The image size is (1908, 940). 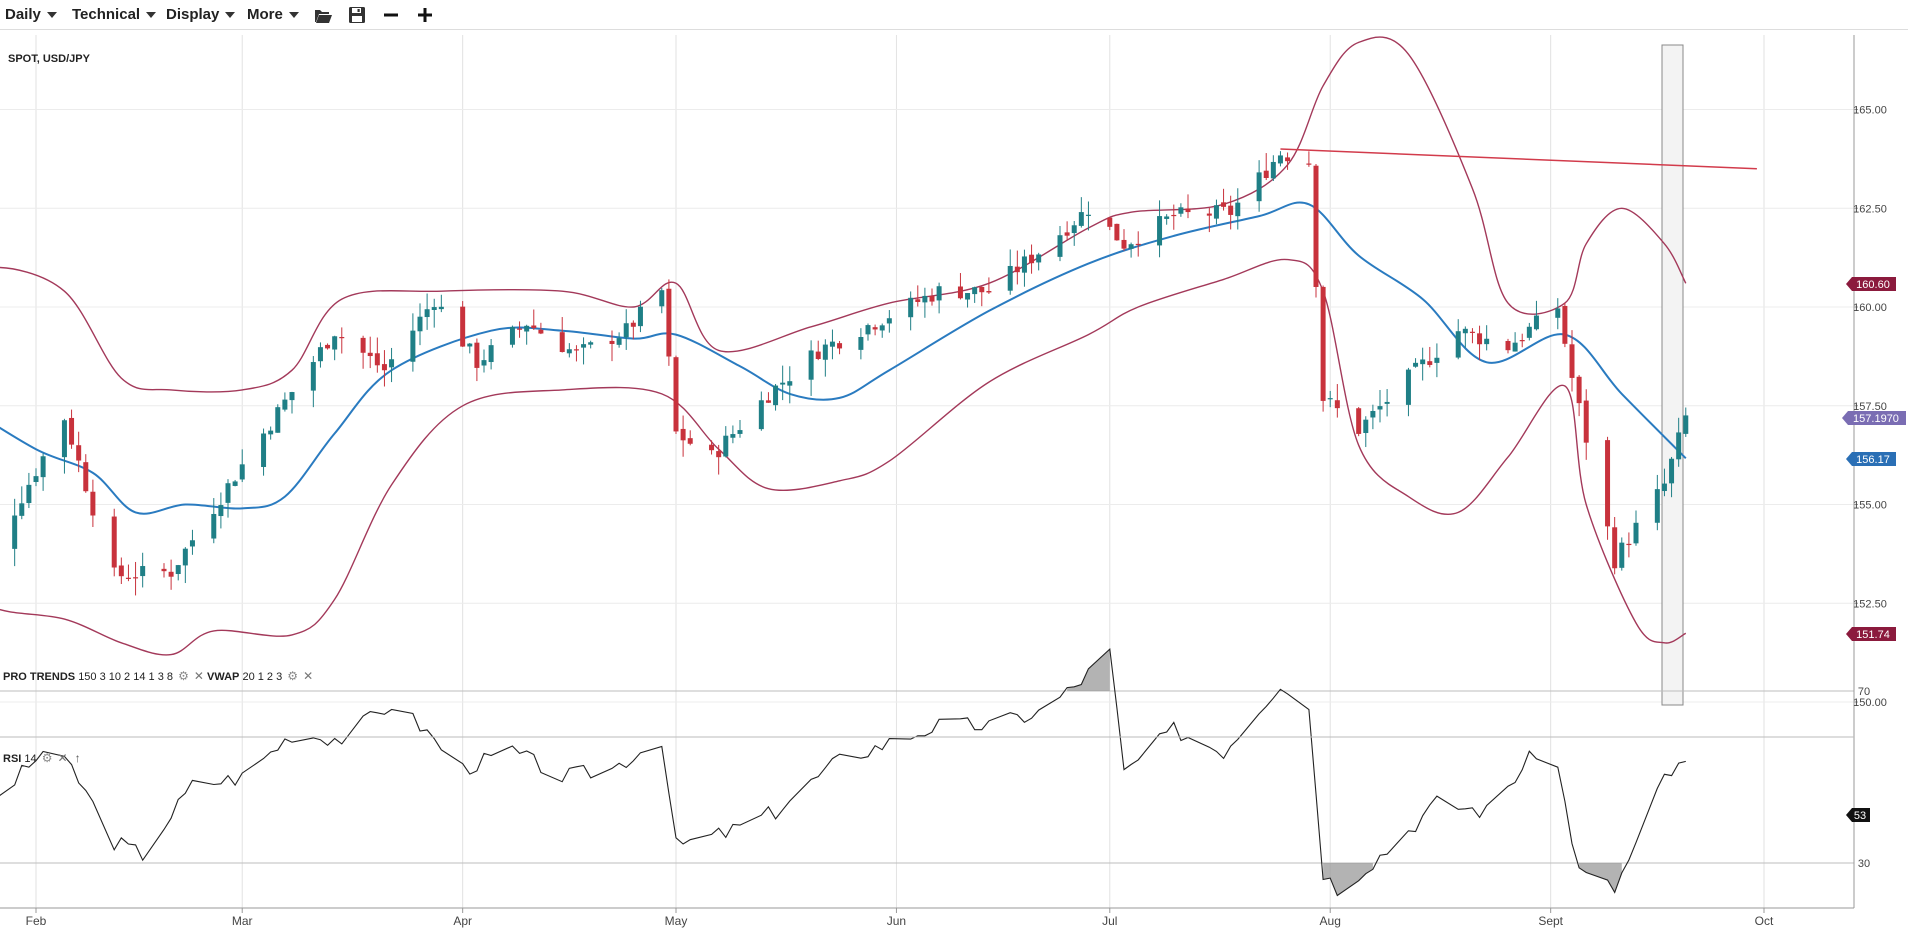 What do you see at coordinates (357, 15) in the screenshot?
I see `save-icon` at bounding box center [357, 15].